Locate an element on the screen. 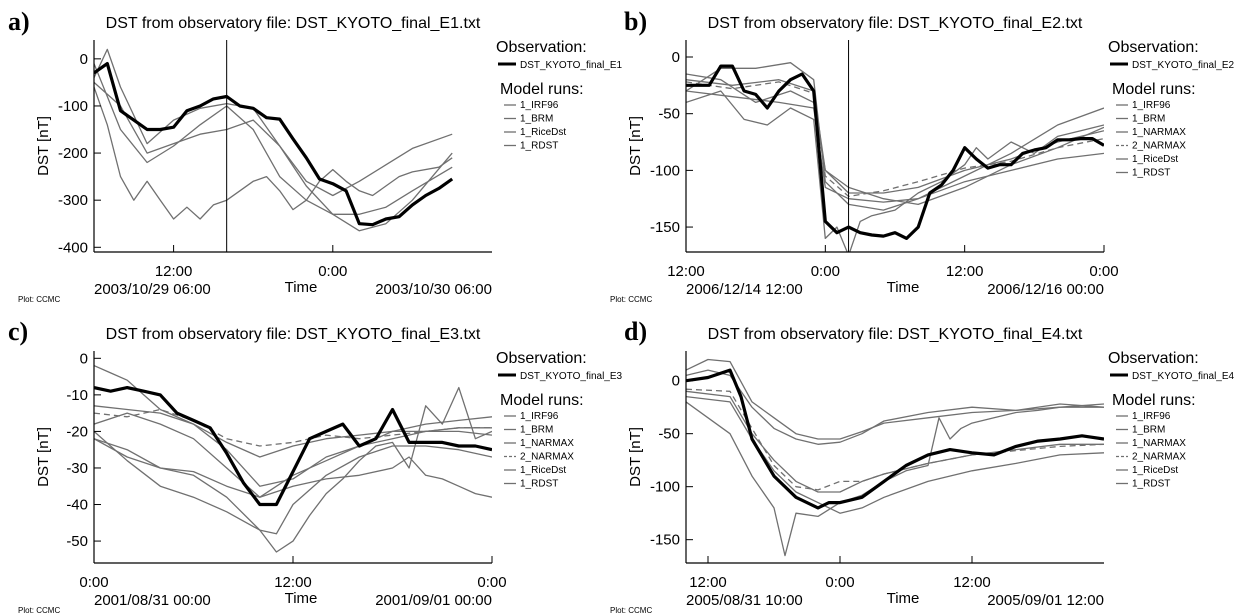 The width and height of the screenshot is (1246, 614). y-tick-label: -30 is located at coordinates (77, 468).